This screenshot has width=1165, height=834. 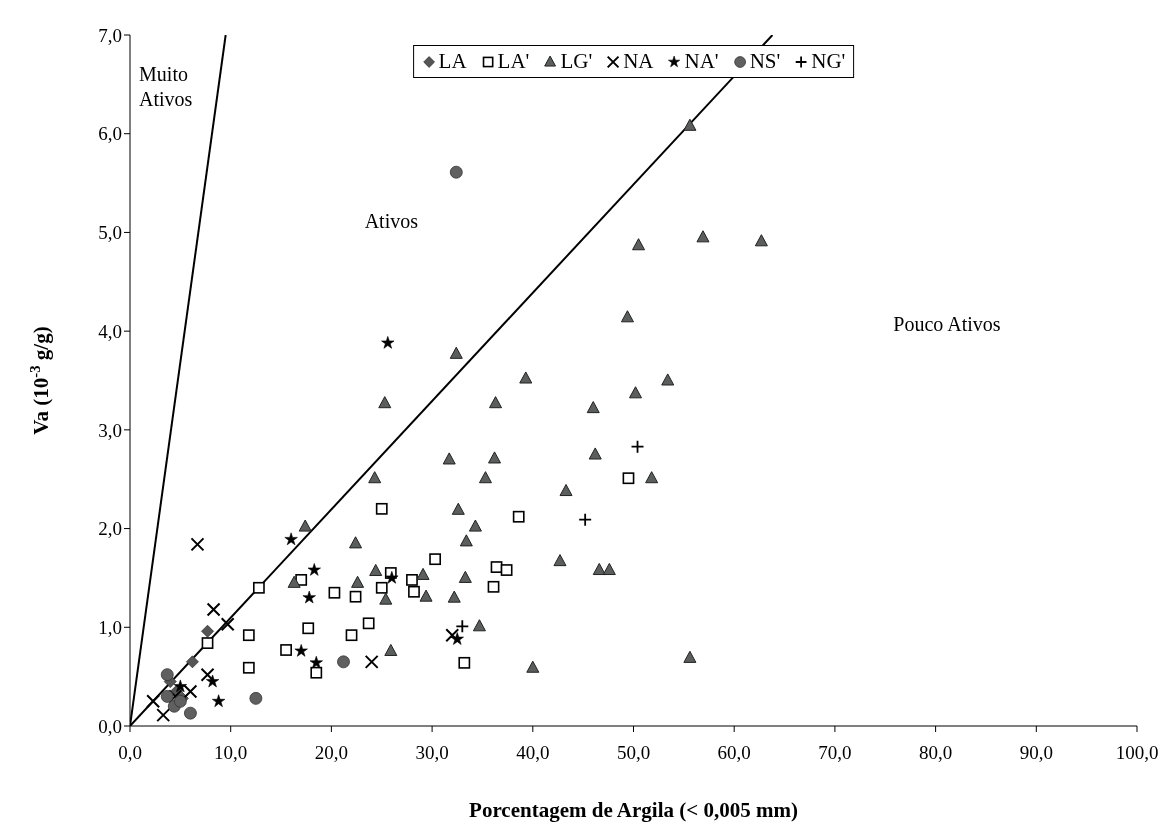 What do you see at coordinates (110, 331) in the screenshot?
I see `y-tick-label: 4,0` at bounding box center [110, 331].